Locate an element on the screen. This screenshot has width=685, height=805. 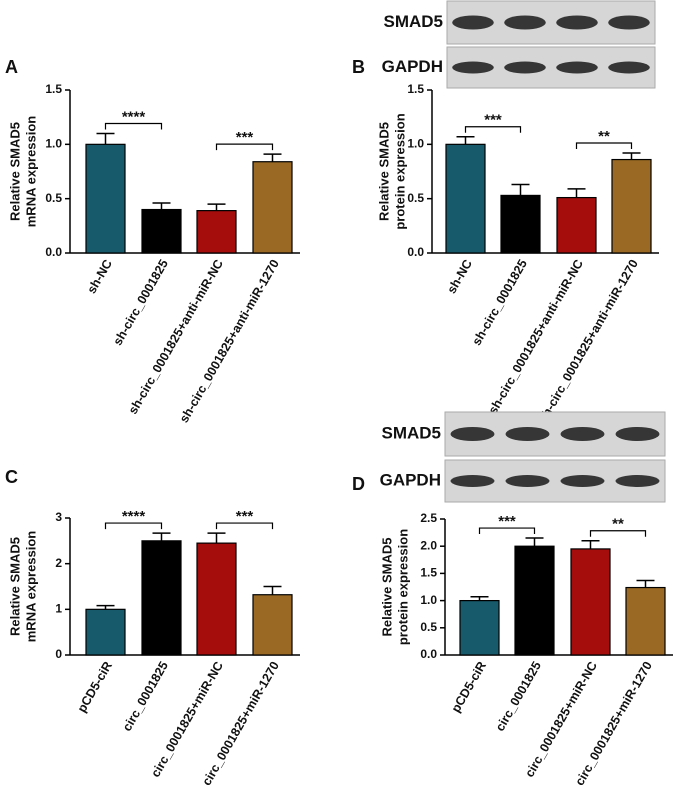
panel-letter: B is located at coordinates (358, 67).